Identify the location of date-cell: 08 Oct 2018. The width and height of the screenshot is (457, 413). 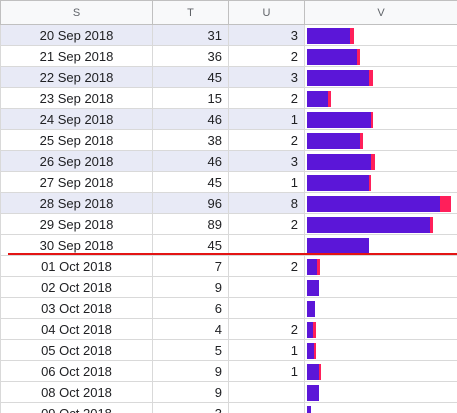
(76, 392).